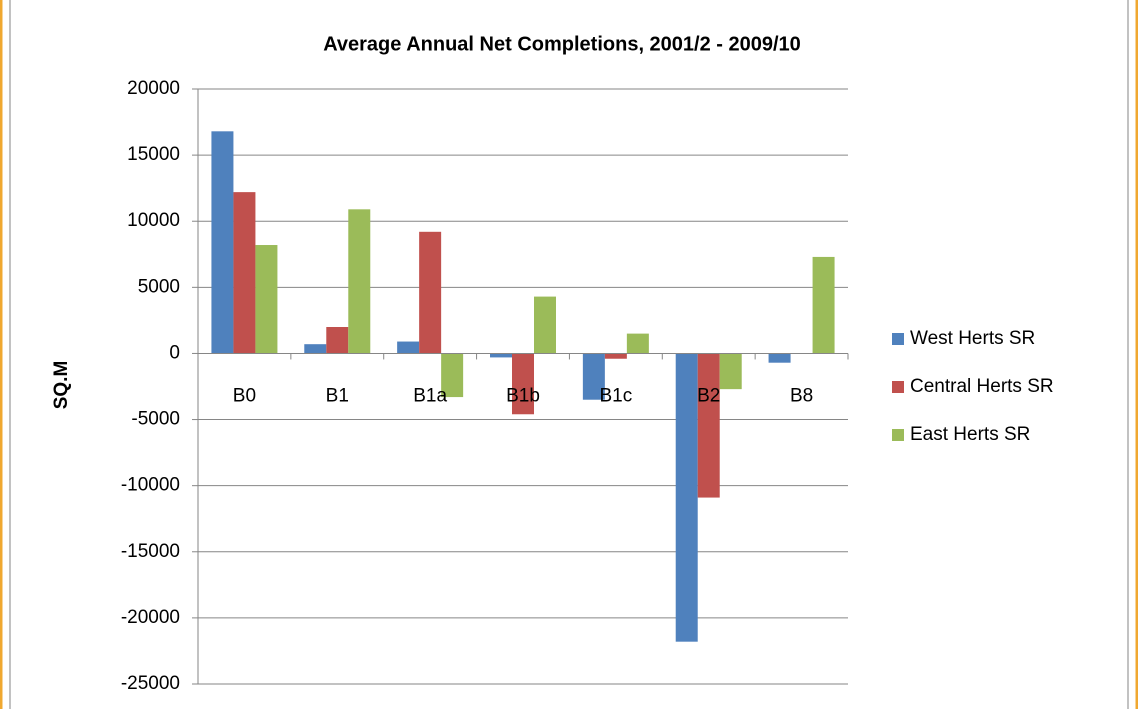 The height and width of the screenshot is (709, 1138). What do you see at coordinates (150, 683) in the screenshot?
I see `y-tick-label: -25000` at bounding box center [150, 683].